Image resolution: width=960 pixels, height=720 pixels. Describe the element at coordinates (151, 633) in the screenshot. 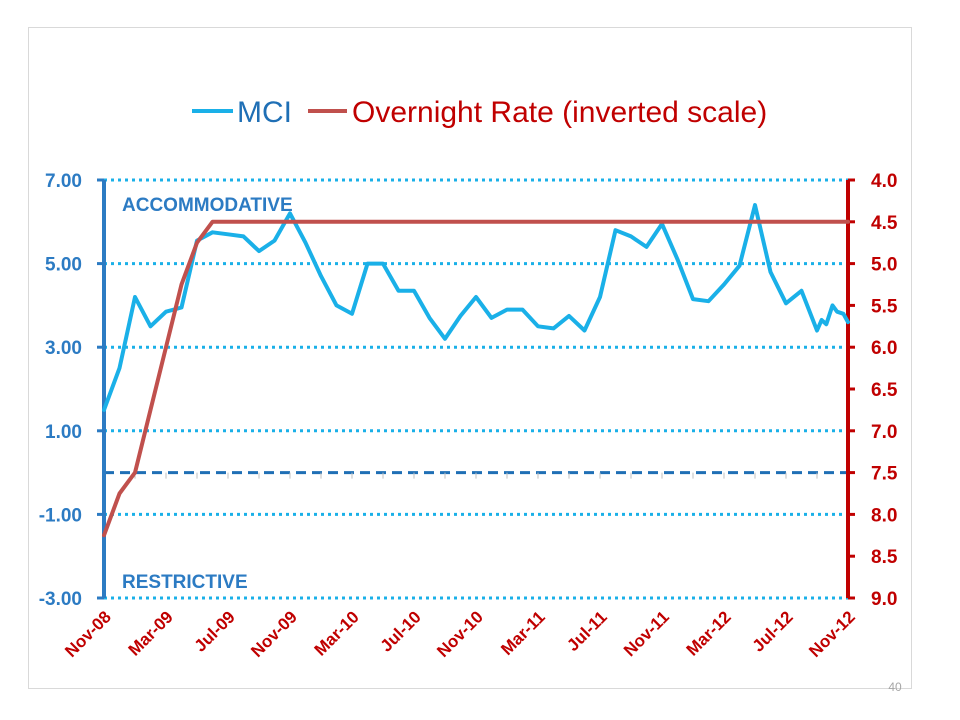

I see `x-axis-tick-label-1: Mar-09` at that location.